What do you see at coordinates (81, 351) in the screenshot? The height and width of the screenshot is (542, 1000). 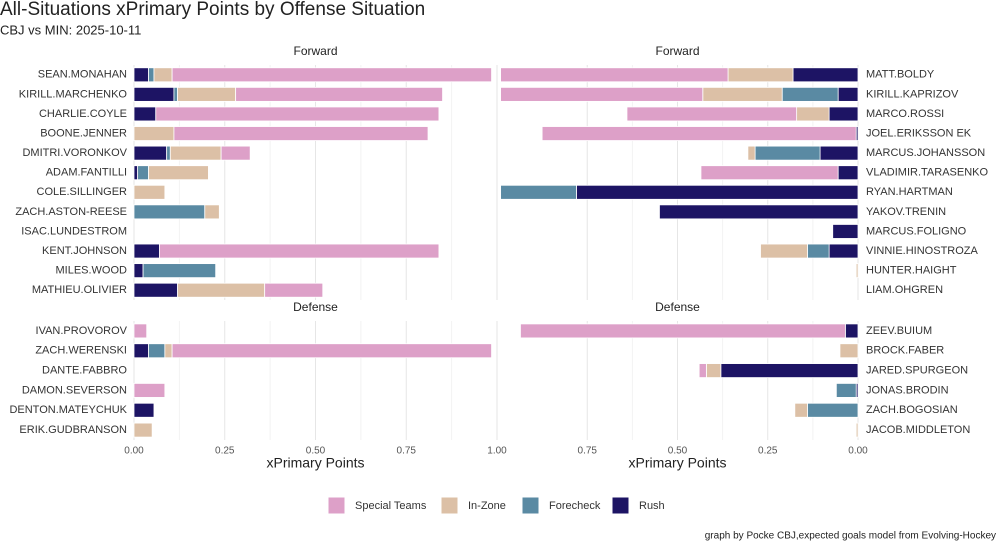 I see `y-tick-label: ZACH.WERENSKI` at bounding box center [81, 351].